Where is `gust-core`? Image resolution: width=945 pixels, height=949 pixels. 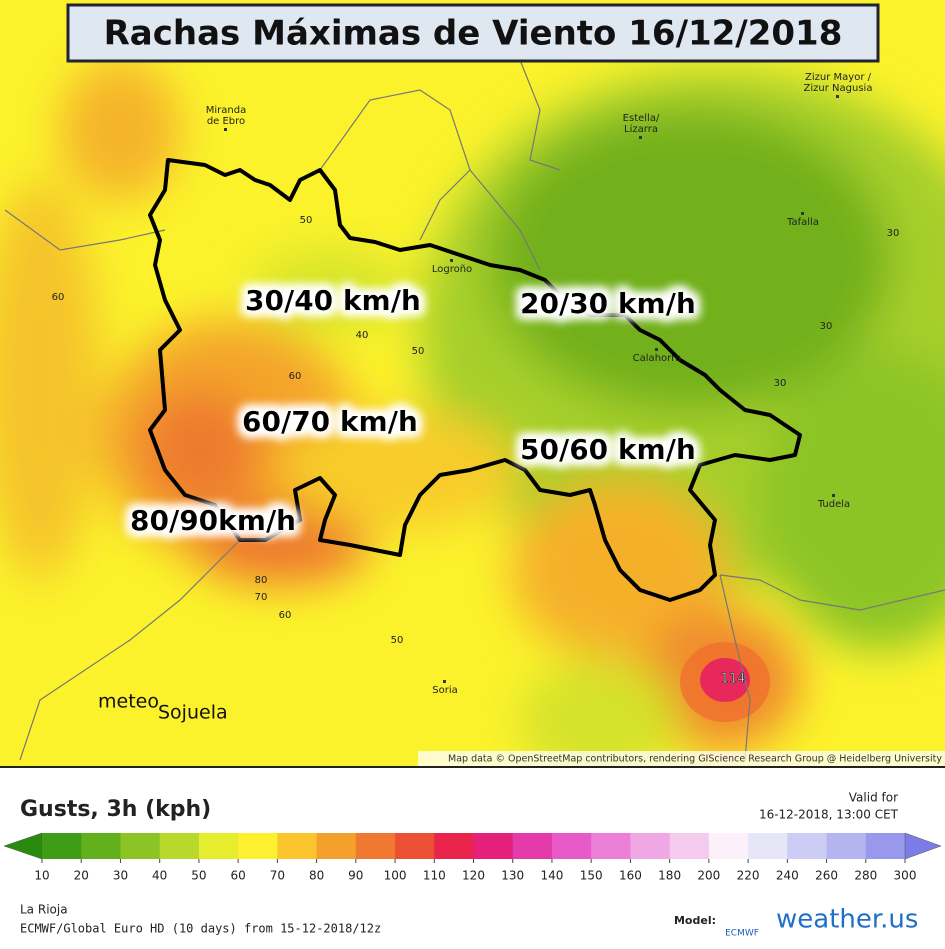 gust-core is located at coordinates (725, 680).